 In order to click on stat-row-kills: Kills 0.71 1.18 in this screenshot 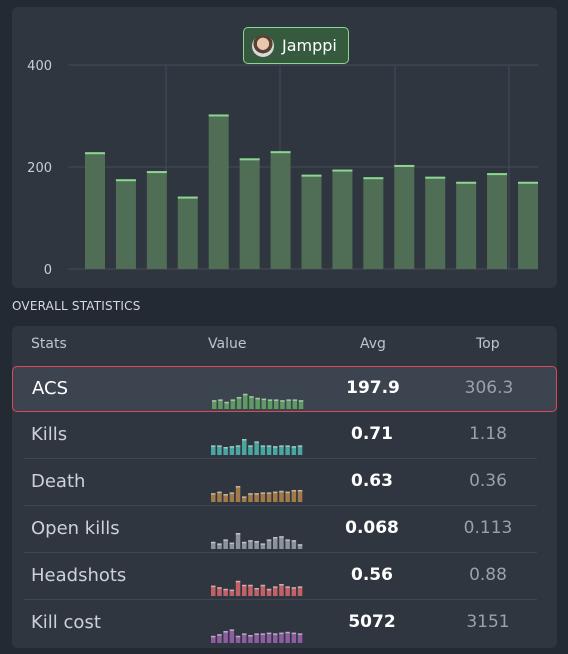, I will do `click(284, 436)`.